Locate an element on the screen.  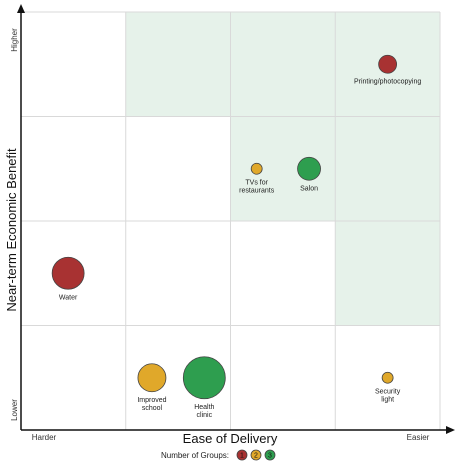
label-line: Printing/photocopying is located at coordinates (387, 81).